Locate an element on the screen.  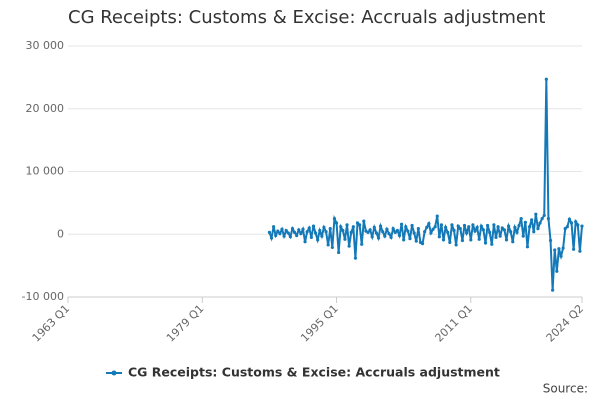
legend-marker is located at coordinates (114, 373).